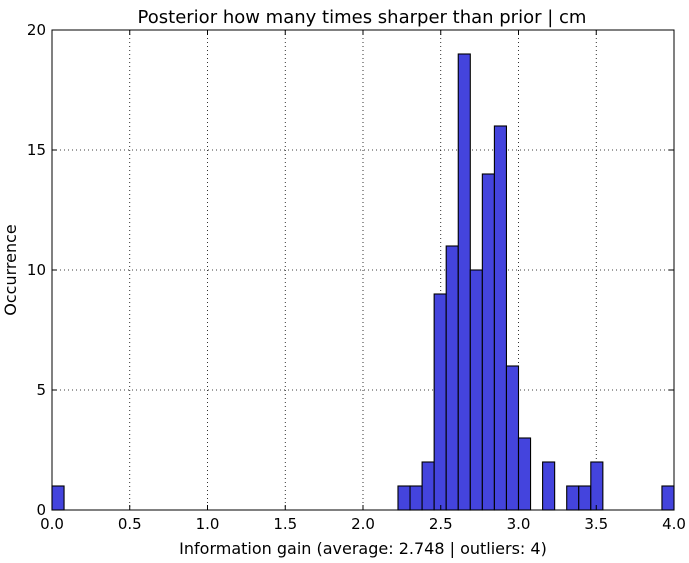 This screenshot has height=563, width=689. I want to click on y-tick-label: 10, so click(36, 270).